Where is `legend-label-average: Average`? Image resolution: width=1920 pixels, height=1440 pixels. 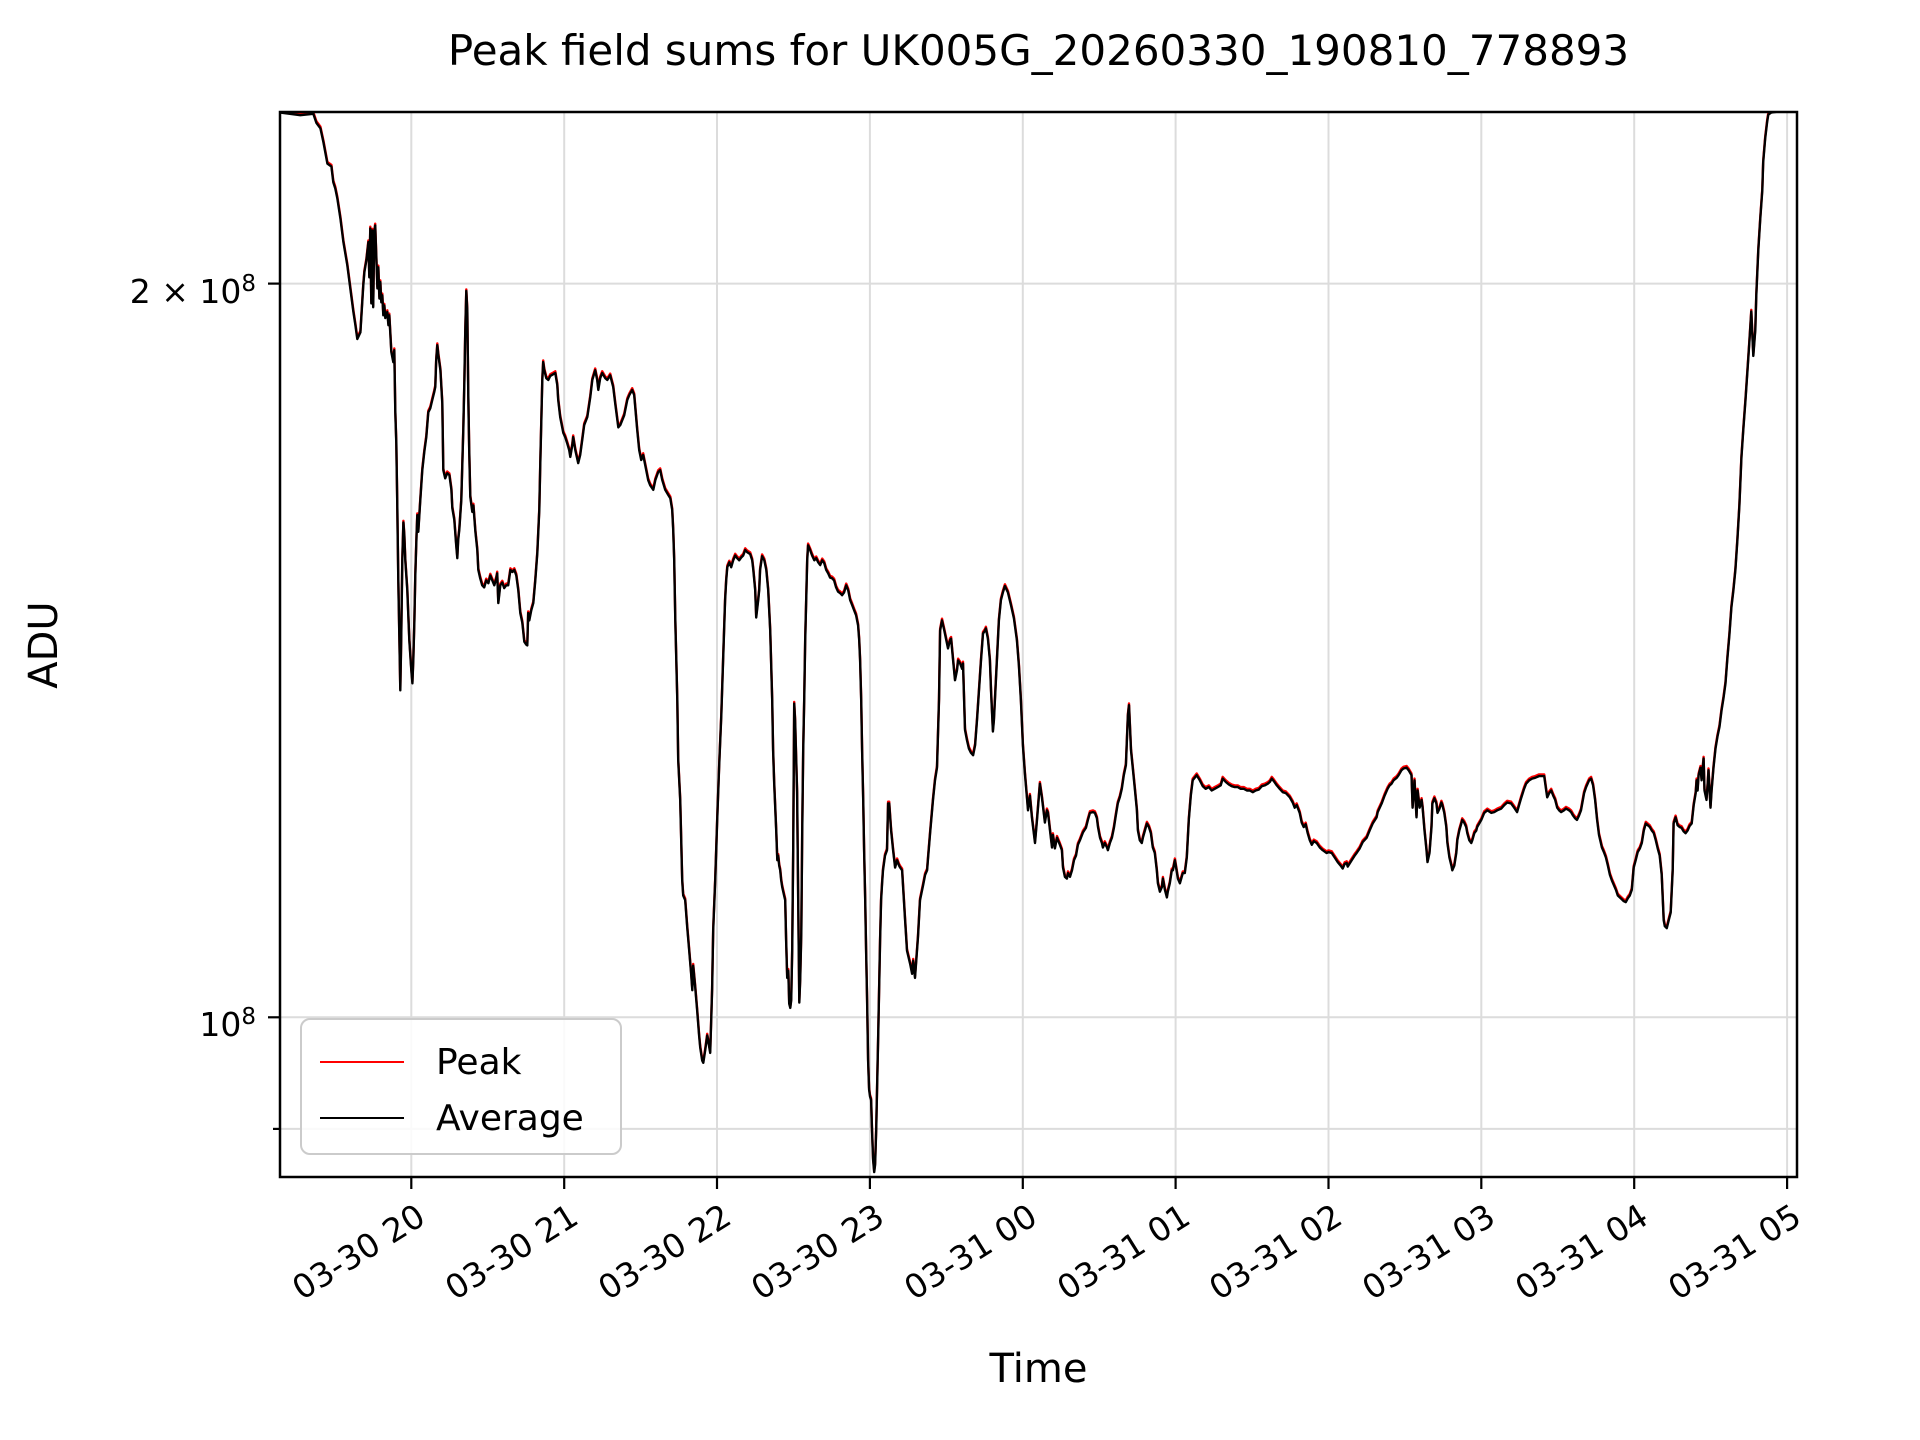 legend-label-average: Average is located at coordinates (510, 1118).